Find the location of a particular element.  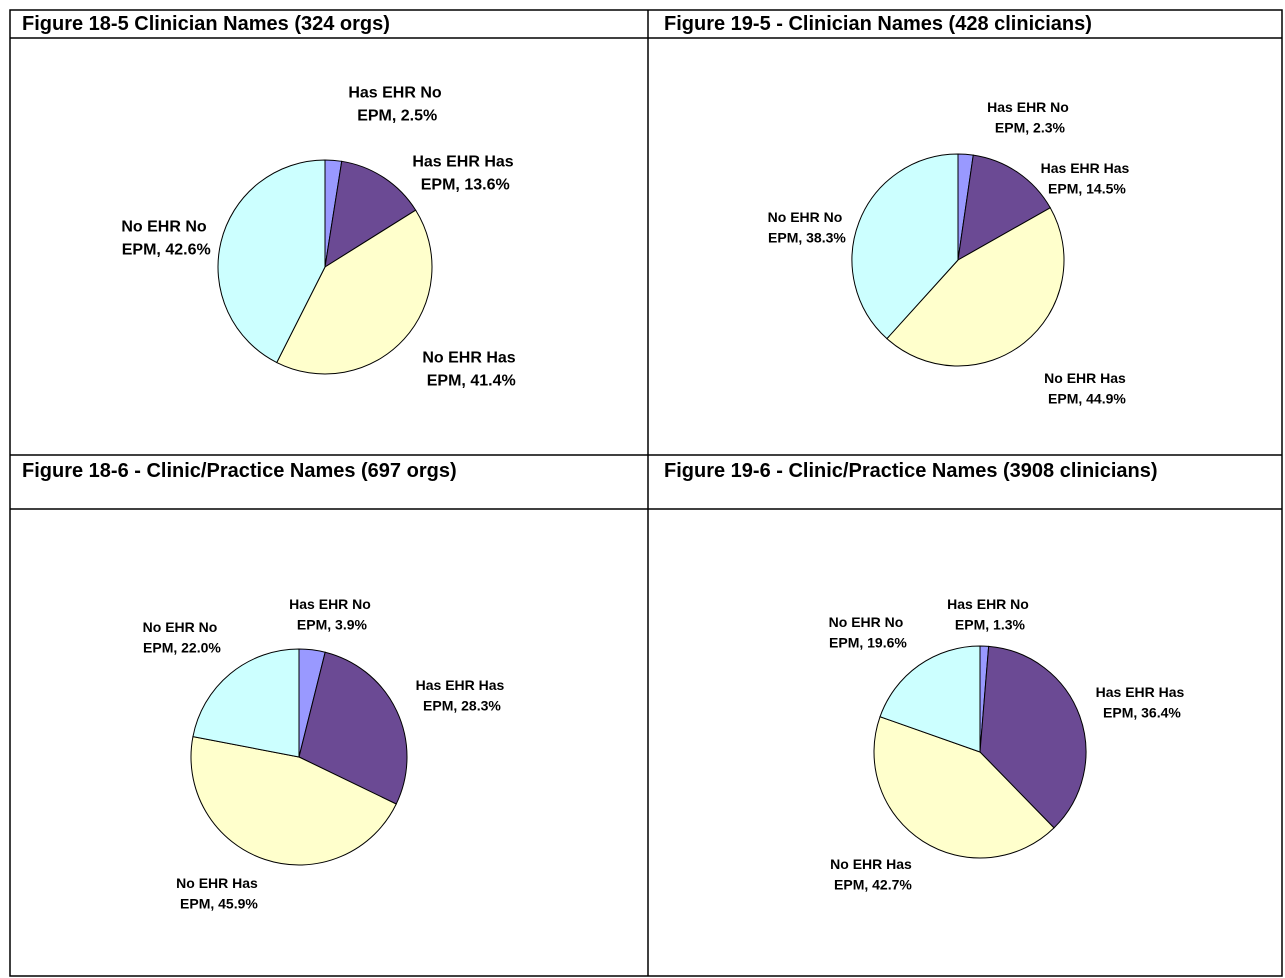

figure-title: Figure 18-5 Clinician Names (324 orgs) is located at coordinates (206, 24).